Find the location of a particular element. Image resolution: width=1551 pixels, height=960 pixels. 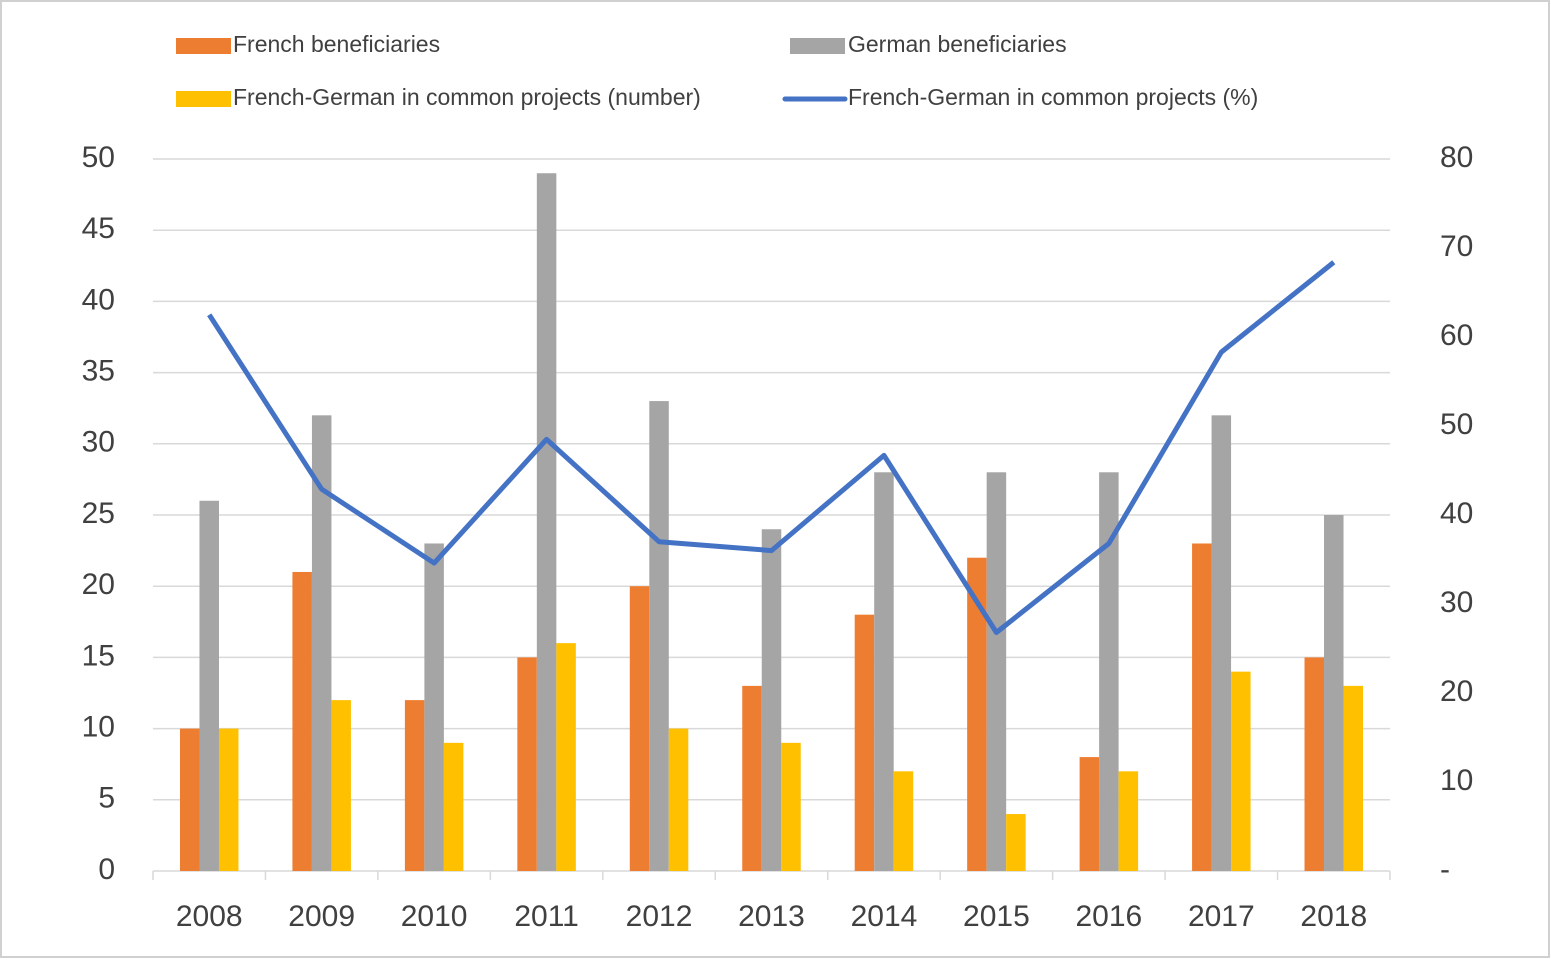

x-tick-label: 2014 is located at coordinates (884, 916).